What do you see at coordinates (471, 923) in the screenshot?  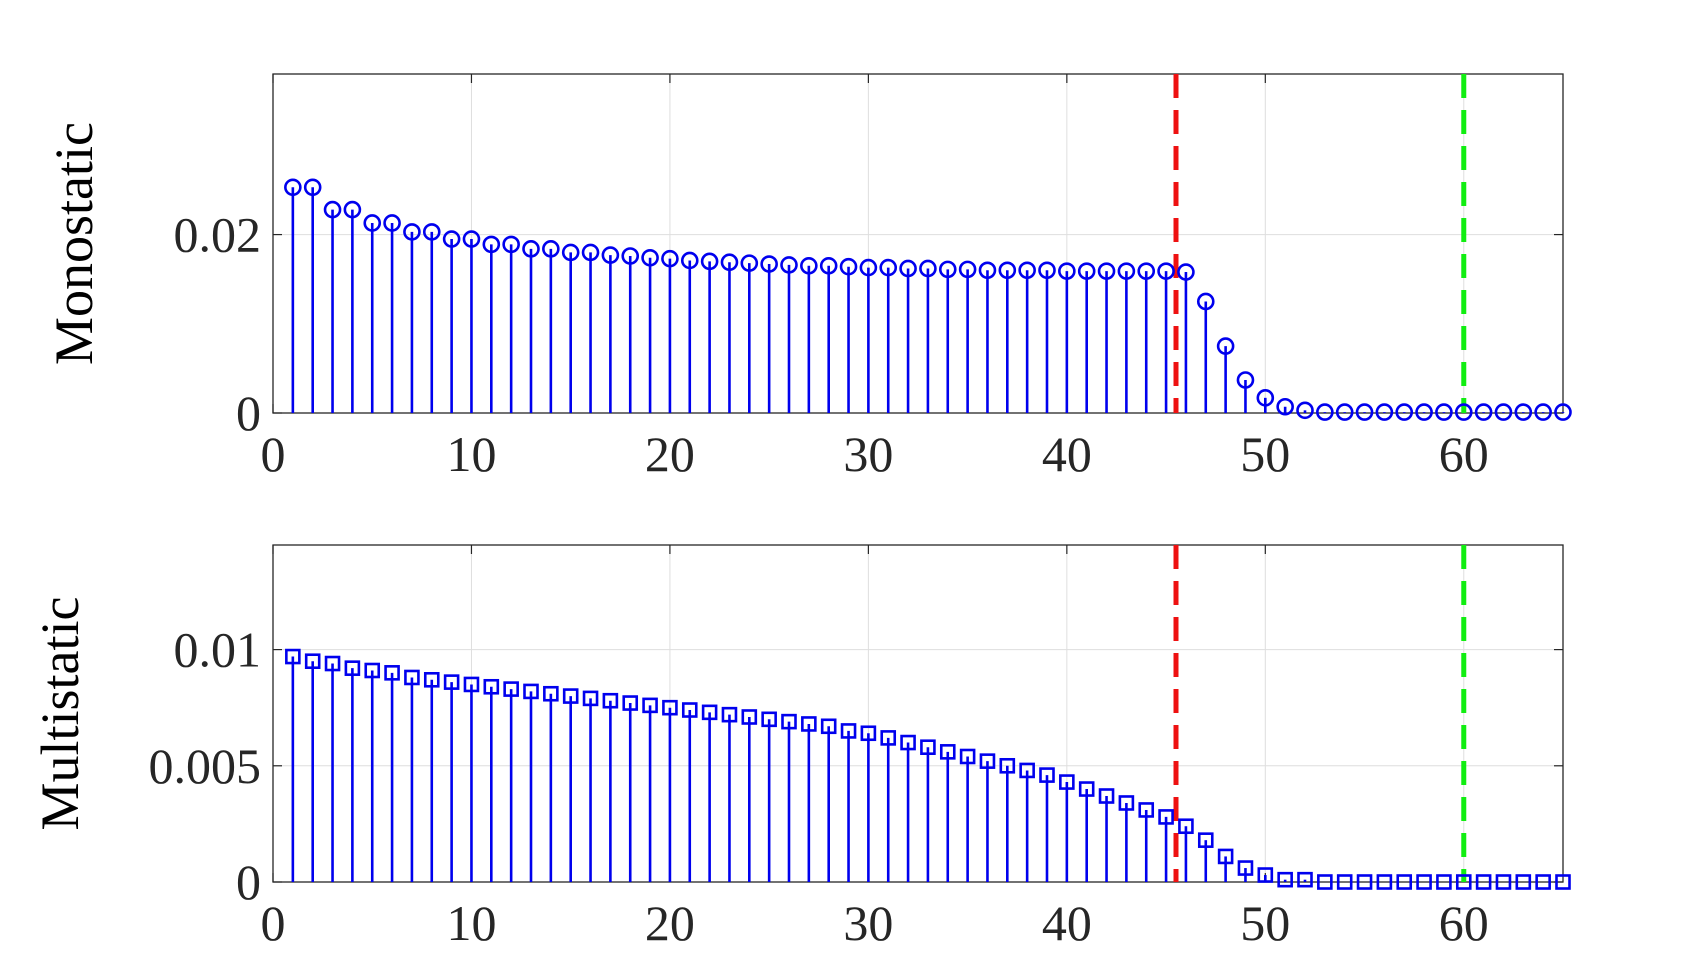 I see `x-tick-label: 10` at bounding box center [471, 923].